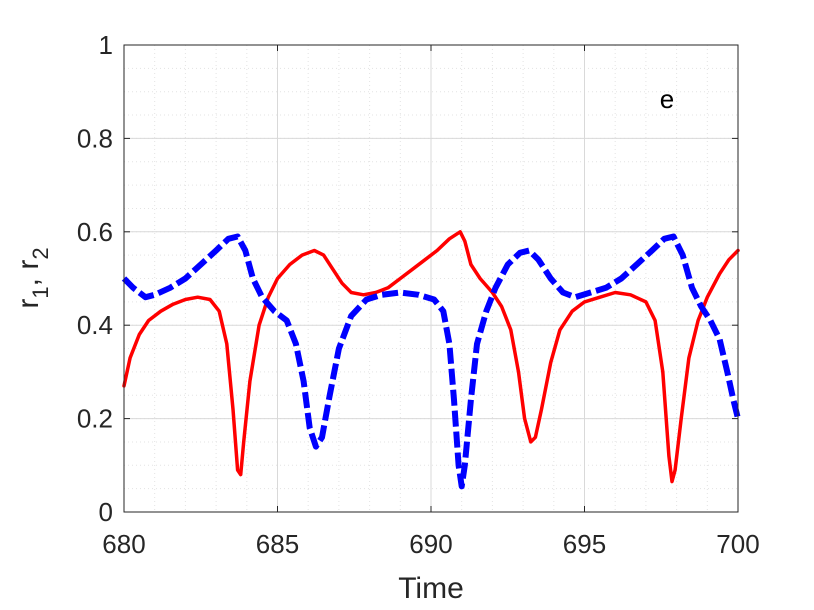 Image resolution: width=814 pixels, height=610 pixels. Describe the element at coordinates (106, 512) in the screenshot. I see `y-tick-label: 0` at that location.